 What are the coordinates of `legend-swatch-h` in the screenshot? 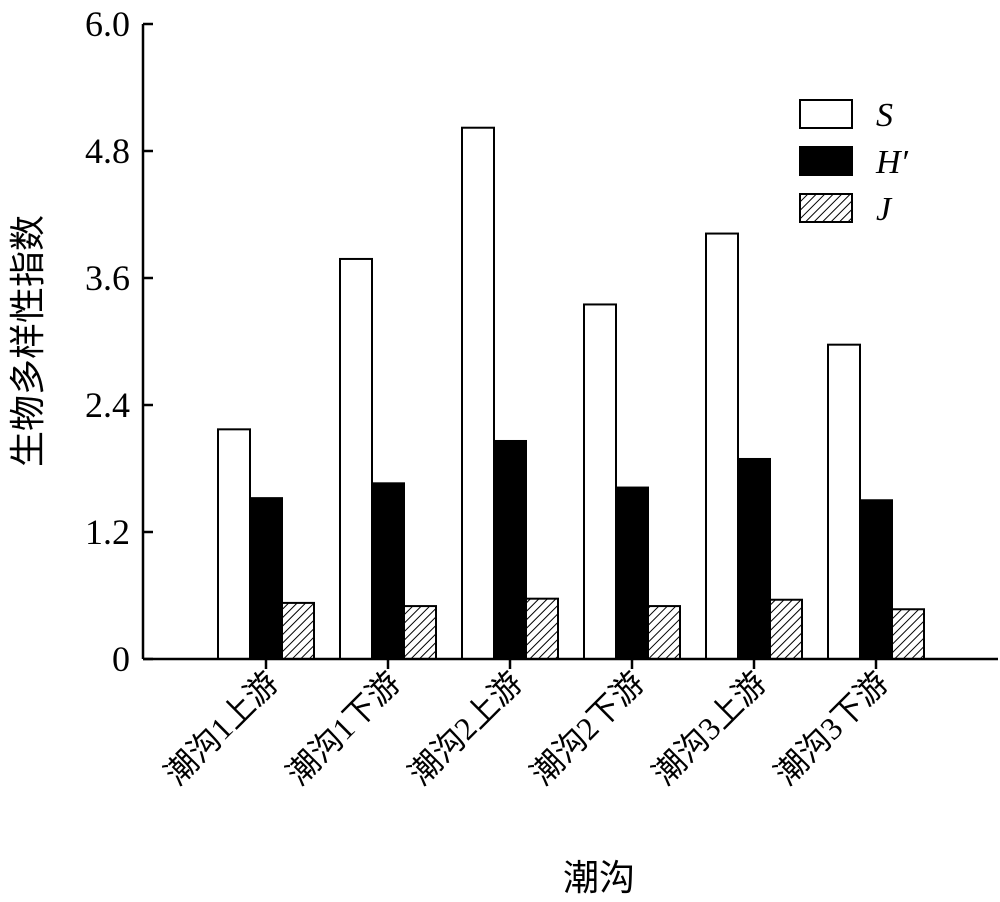 It's located at (826, 161).